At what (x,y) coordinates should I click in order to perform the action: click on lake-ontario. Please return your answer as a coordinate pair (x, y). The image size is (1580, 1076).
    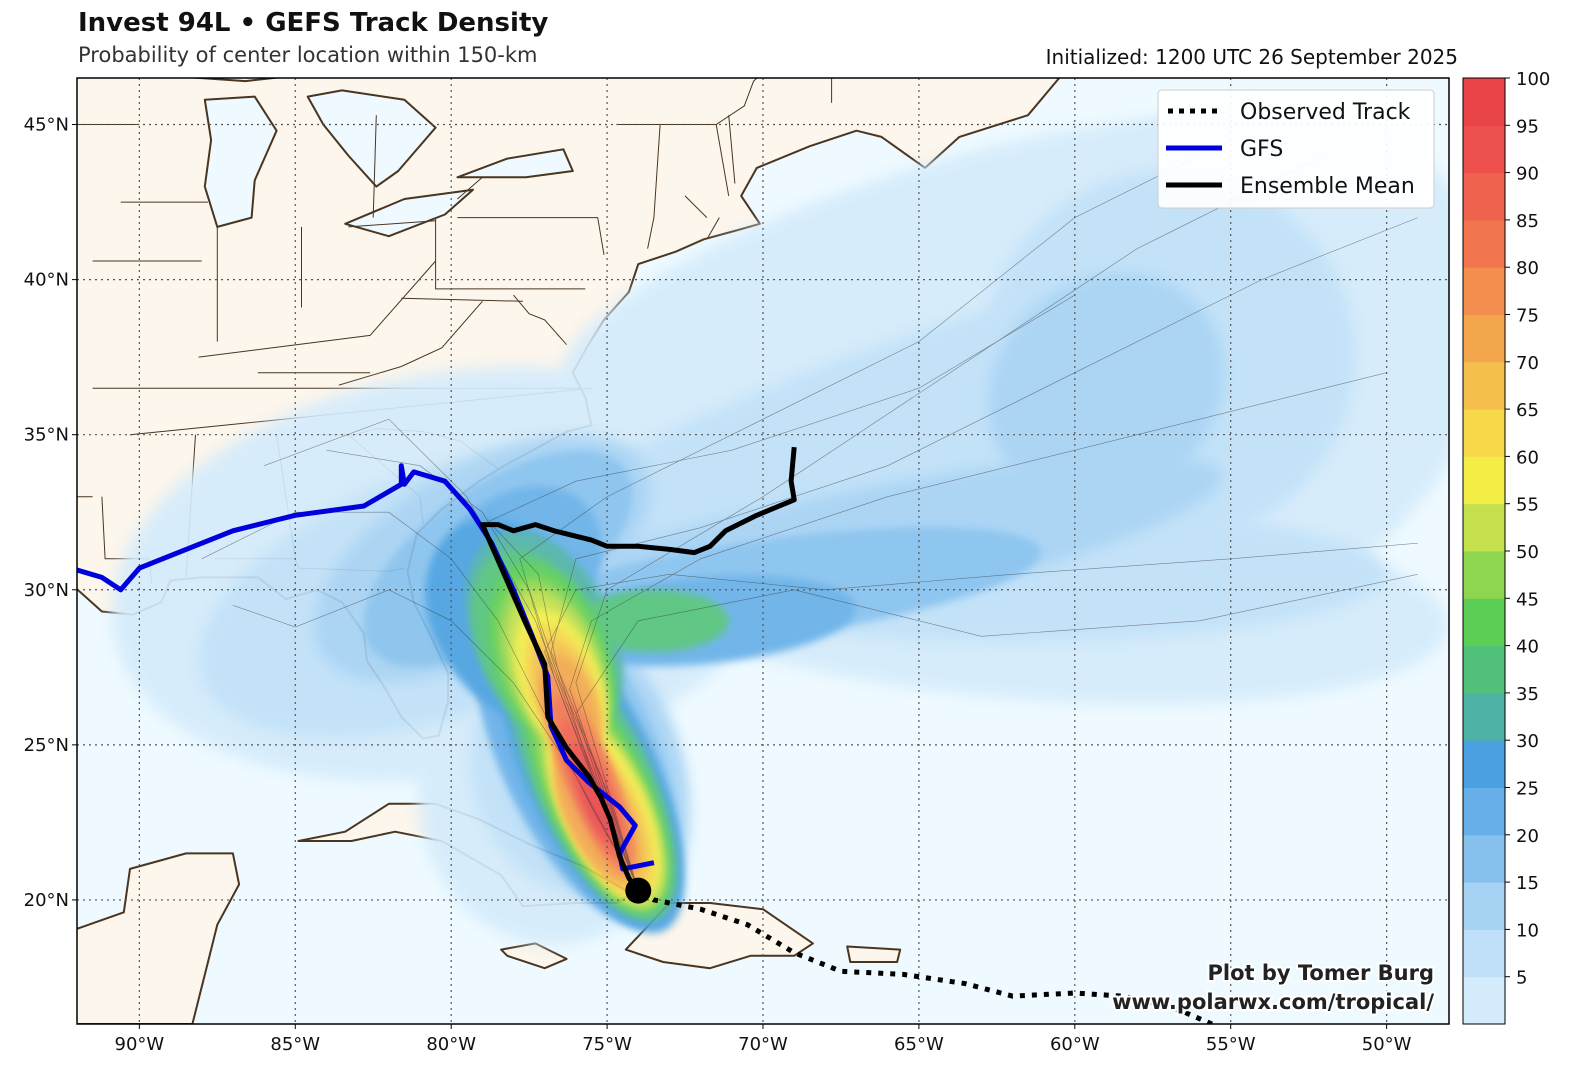
    Looking at the image, I should click on (515, 163).